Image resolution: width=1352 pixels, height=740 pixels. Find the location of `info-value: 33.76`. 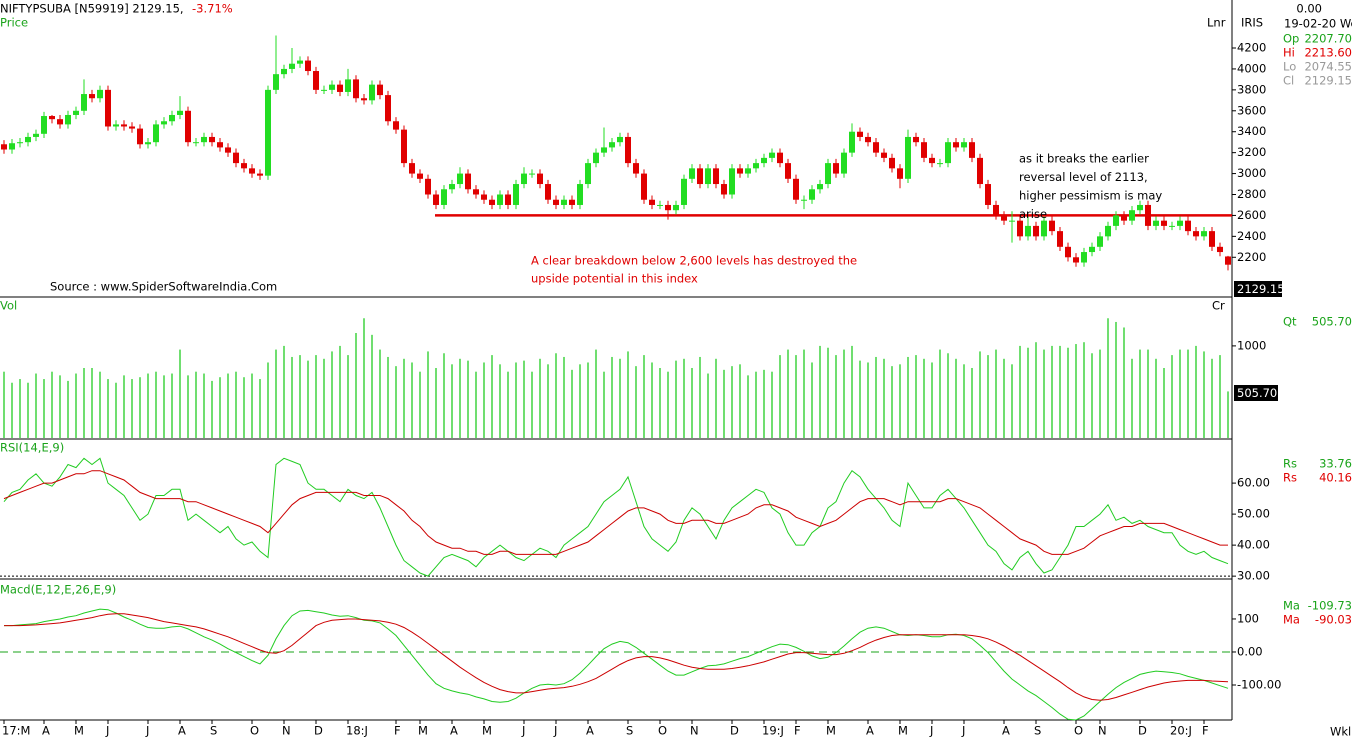

info-value: 33.76 is located at coordinates (1335, 464).